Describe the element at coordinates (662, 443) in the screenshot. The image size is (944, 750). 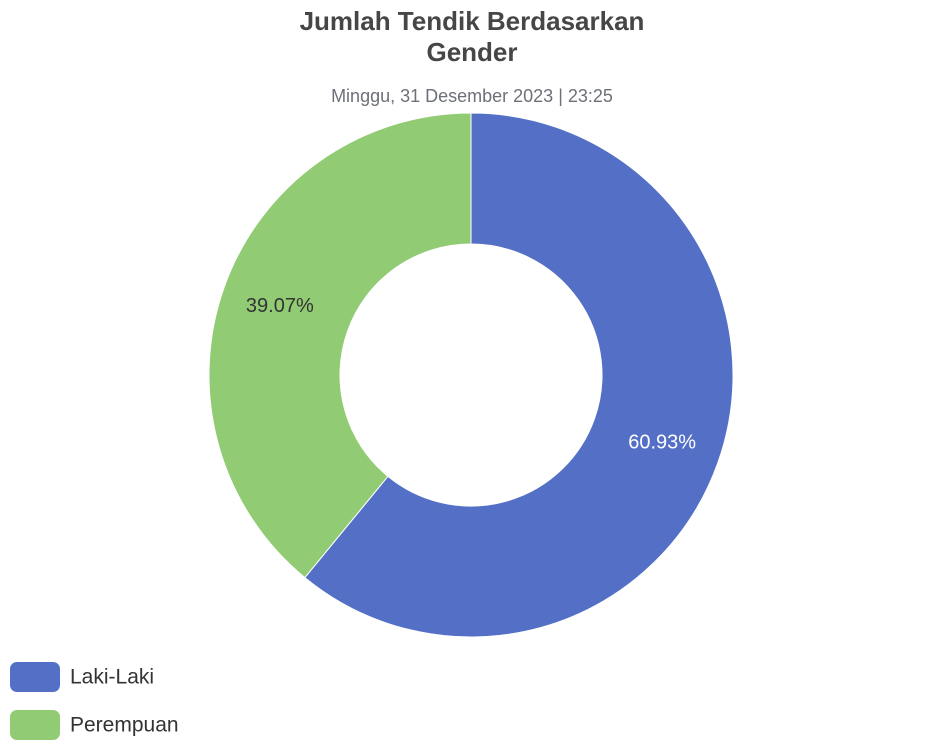
I see `value-label: 60.93%` at that location.